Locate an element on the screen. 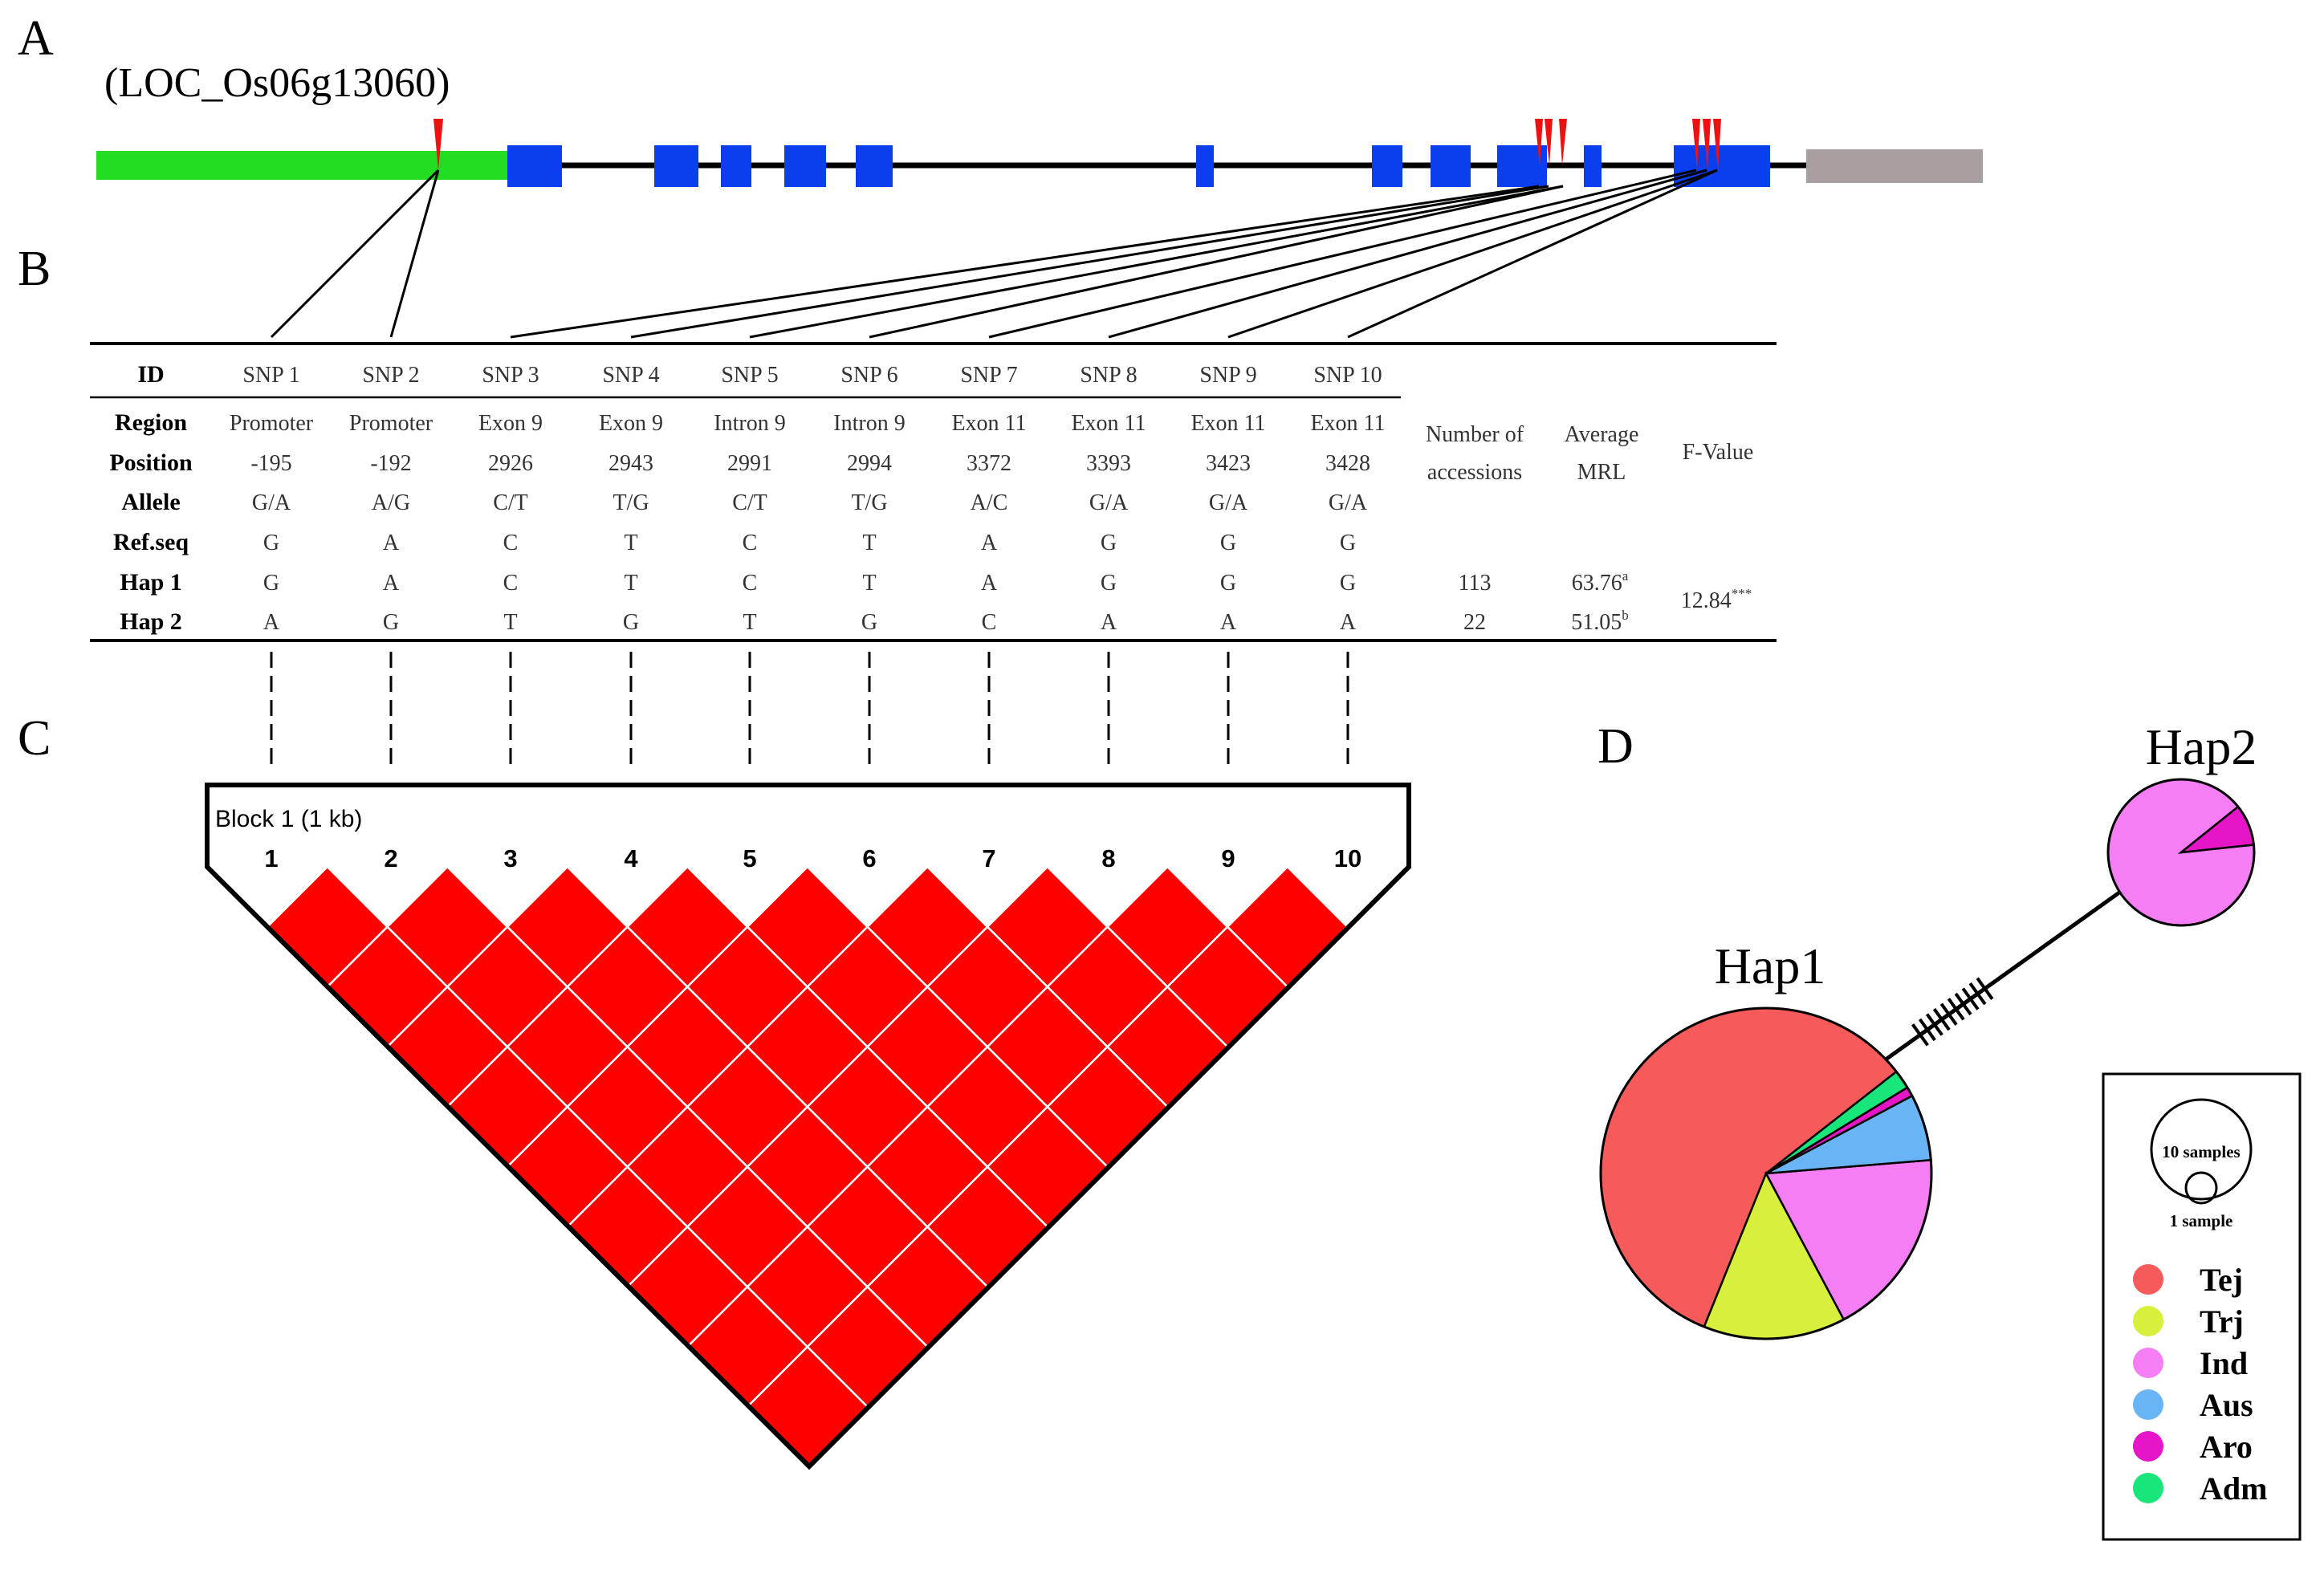 This screenshot has height=1582, width=2324. snp7-allele: A/C is located at coordinates (989, 502).